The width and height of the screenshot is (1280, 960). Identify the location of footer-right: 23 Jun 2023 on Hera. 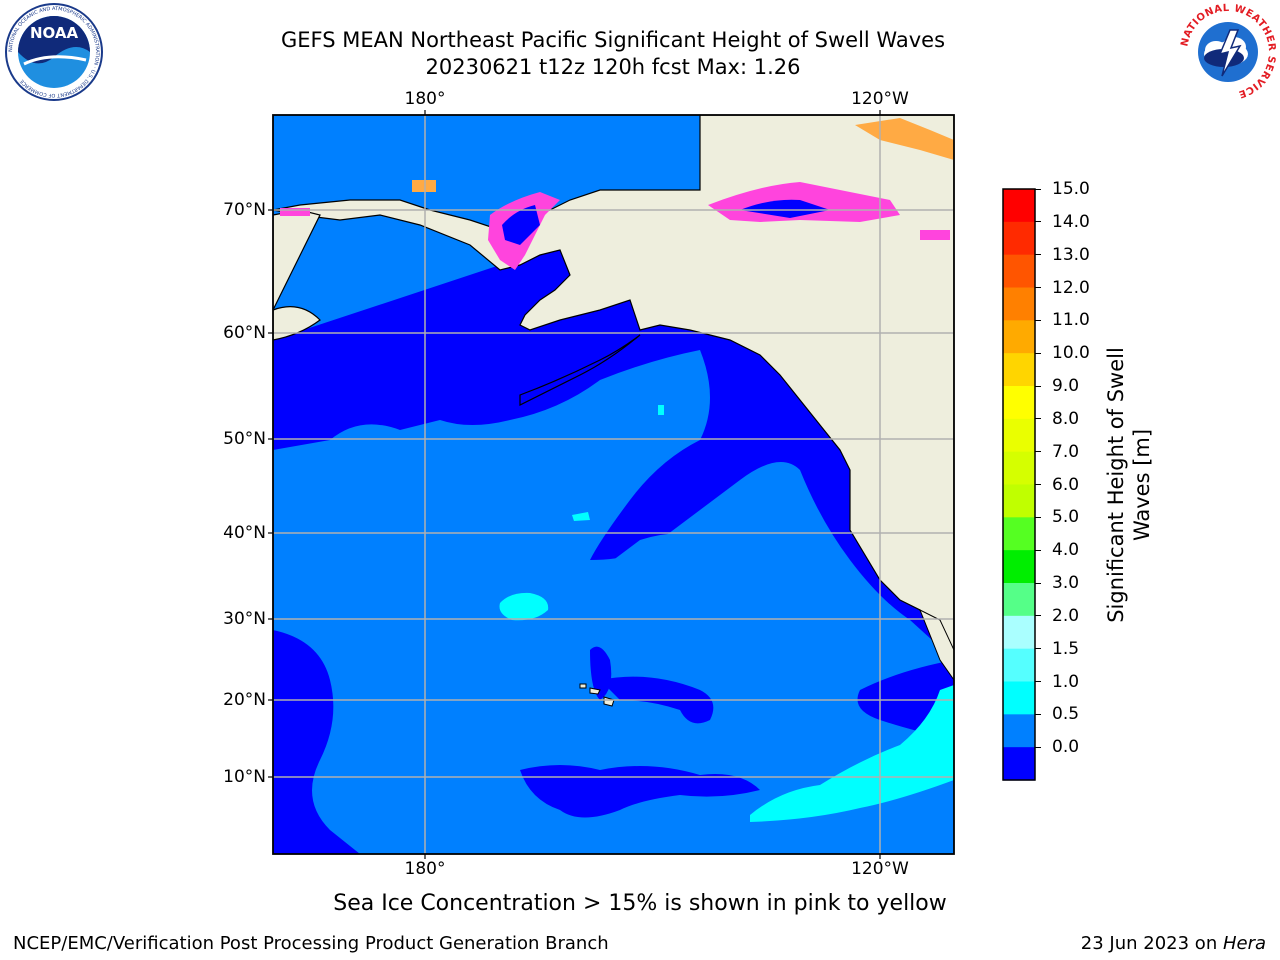
(1173, 943).